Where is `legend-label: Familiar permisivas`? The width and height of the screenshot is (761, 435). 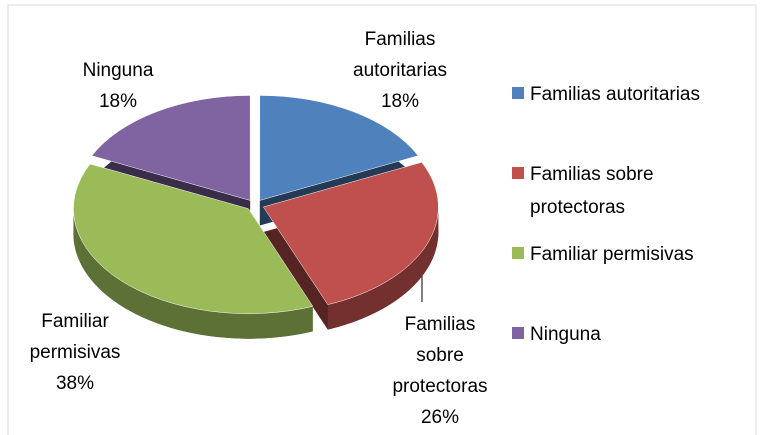 legend-label: Familiar permisivas is located at coordinates (612, 254).